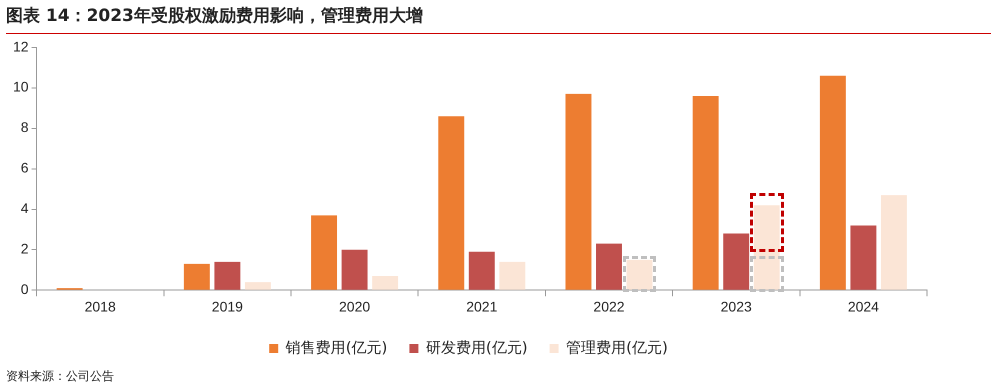 The height and width of the screenshot is (391, 997). What do you see at coordinates (24, 208) in the screenshot?
I see `y-tick-label: 4` at bounding box center [24, 208].